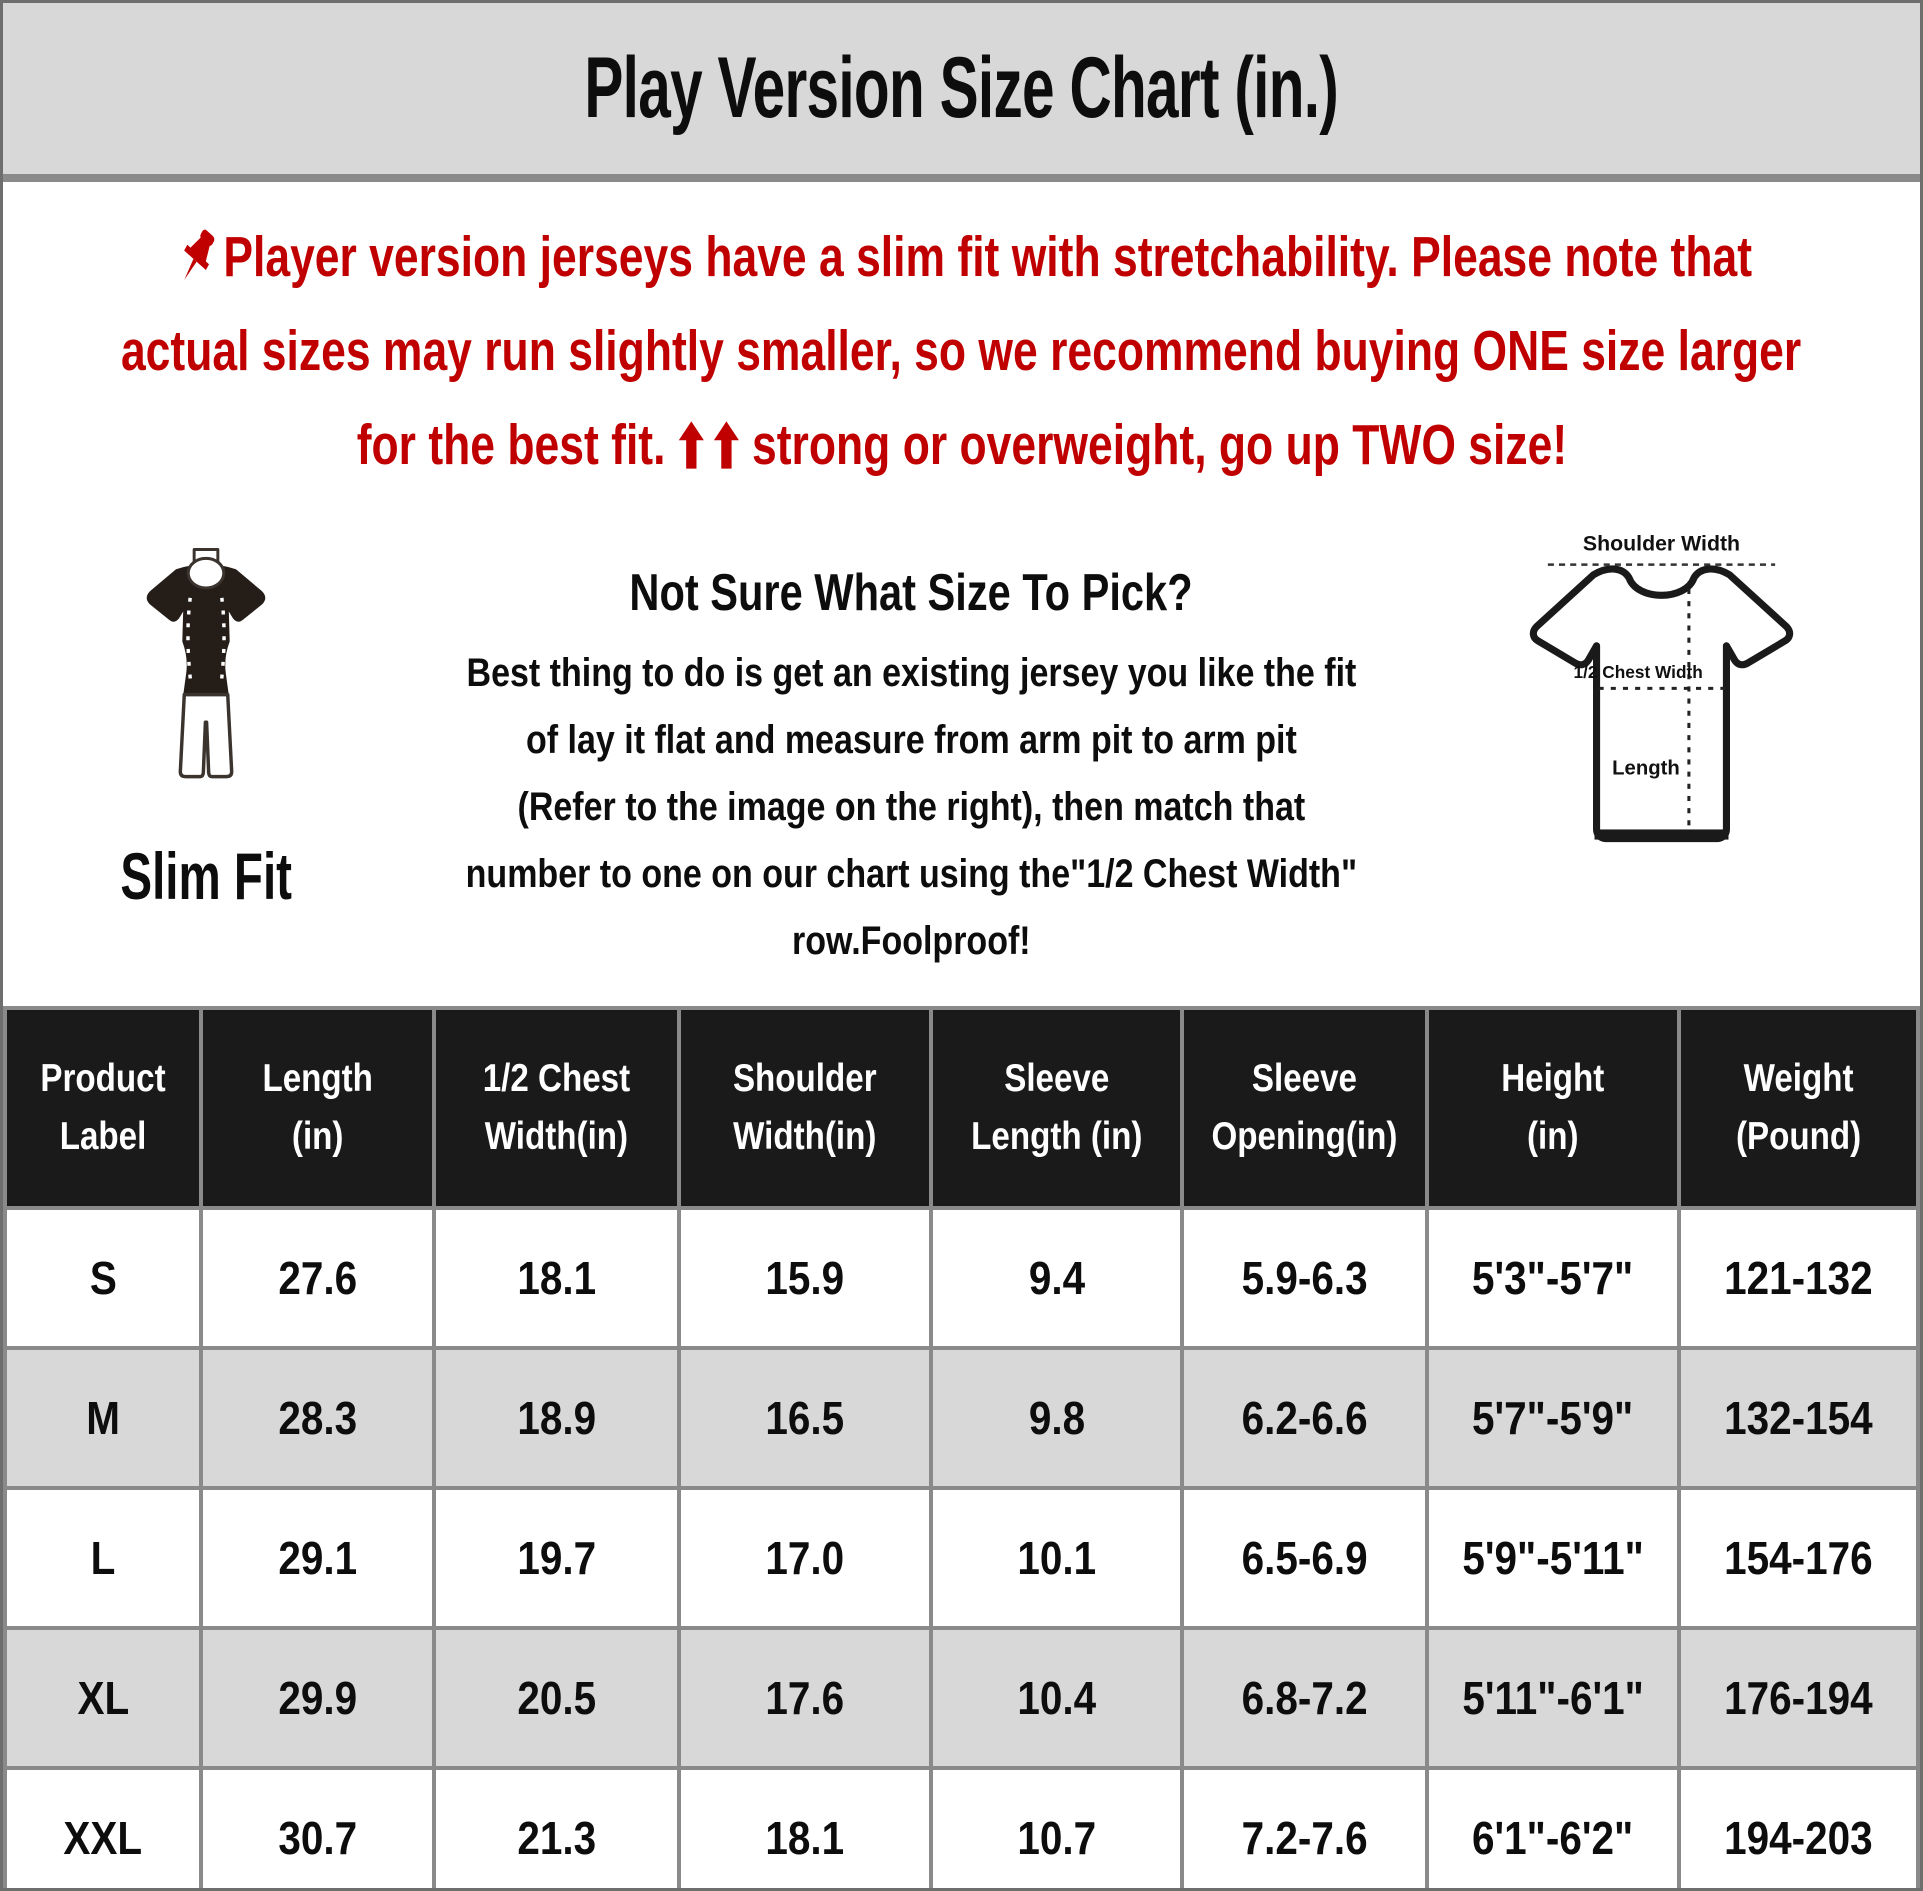  What do you see at coordinates (318, 1558) in the screenshot?
I see `size-cell: 29.1` at bounding box center [318, 1558].